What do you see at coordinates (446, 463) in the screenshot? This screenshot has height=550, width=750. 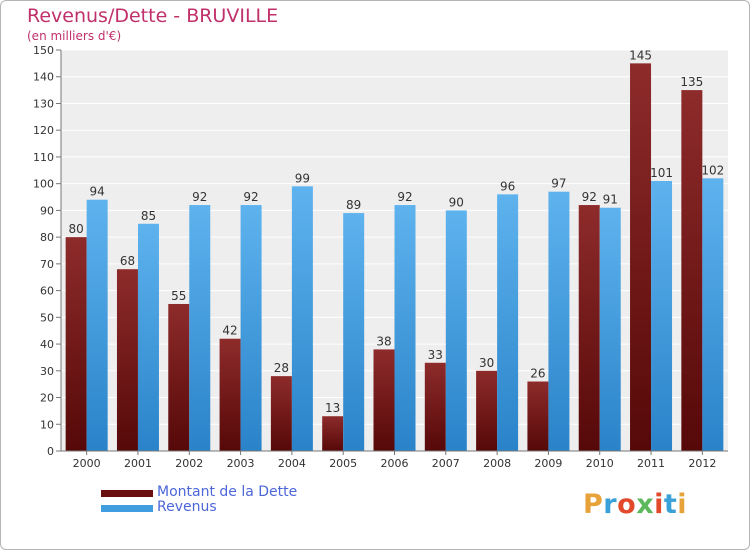 I see `x-tick-label: 2007` at bounding box center [446, 463].